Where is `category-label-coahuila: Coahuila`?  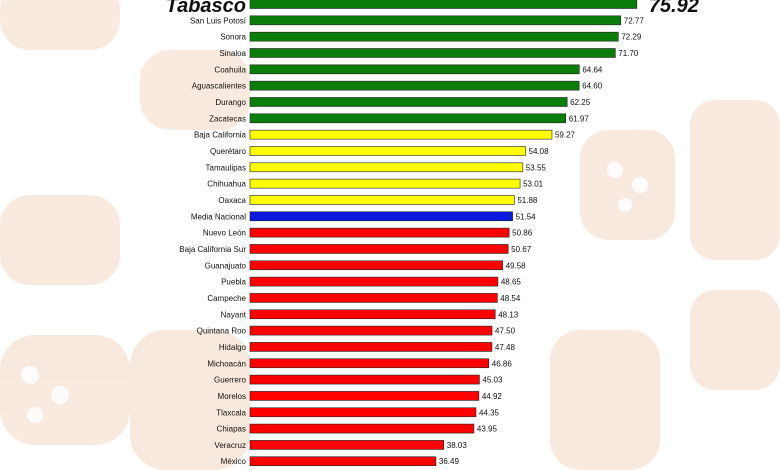 category-label-coahuila: Coahuila is located at coordinates (230, 69).